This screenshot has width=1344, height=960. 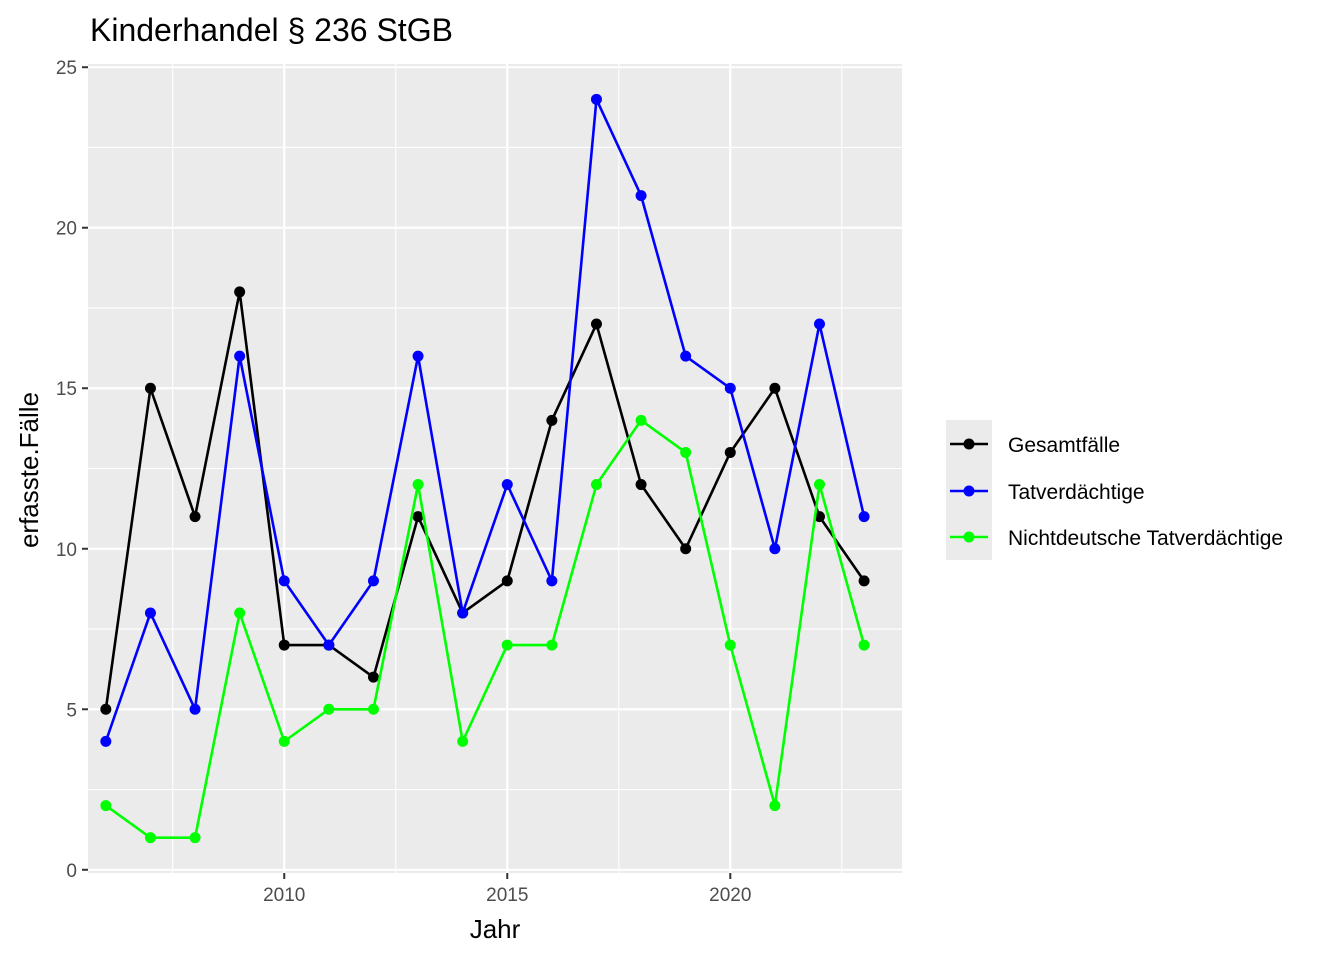 What do you see at coordinates (495, 929) in the screenshot?
I see `x-axis-title: Jahr` at bounding box center [495, 929].